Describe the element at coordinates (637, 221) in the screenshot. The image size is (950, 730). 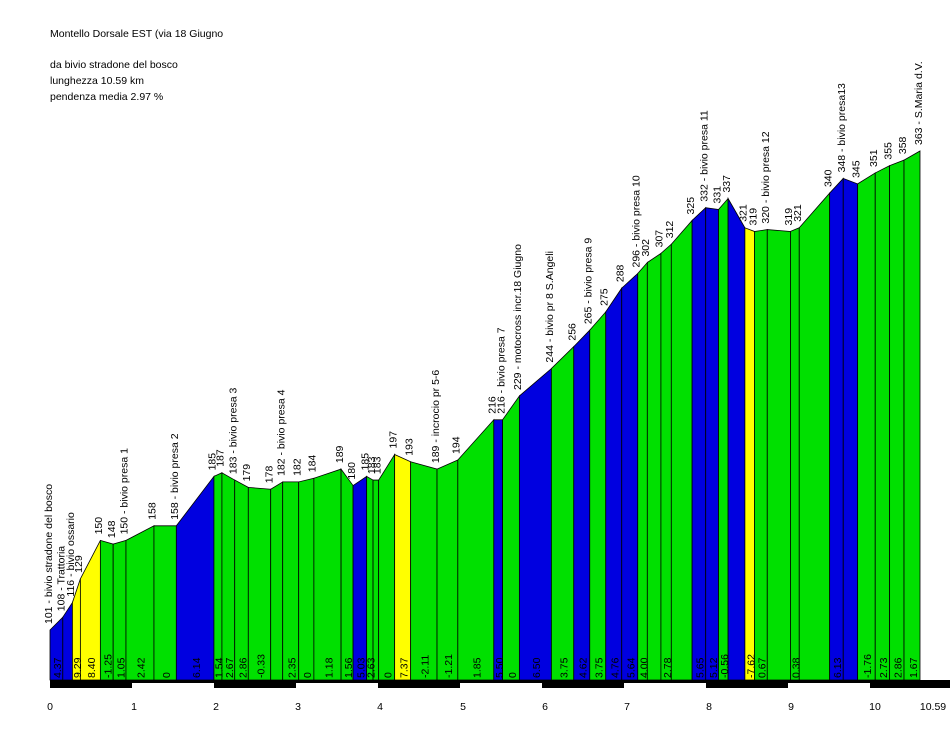
I see `elevation-label: 296 - bivio presa 10` at that location.